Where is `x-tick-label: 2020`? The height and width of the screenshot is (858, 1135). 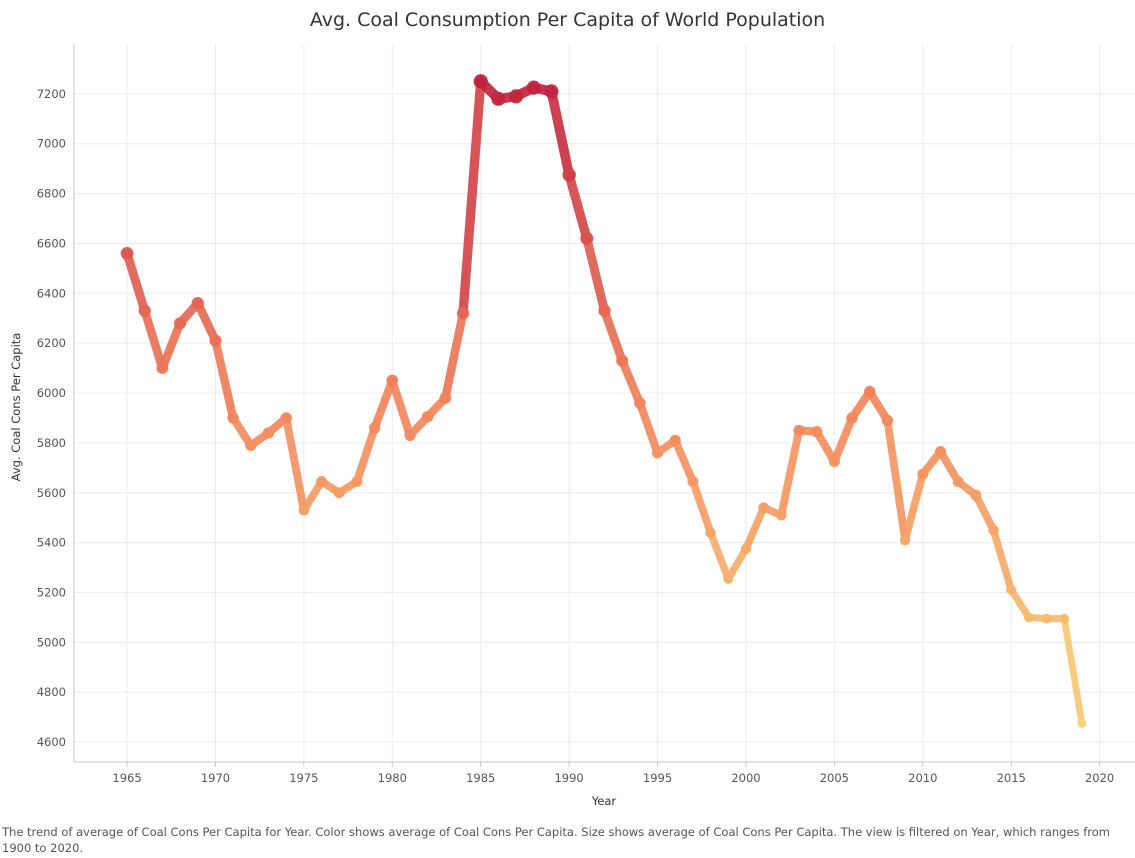 x-tick-label: 2020 is located at coordinates (1099, 778).